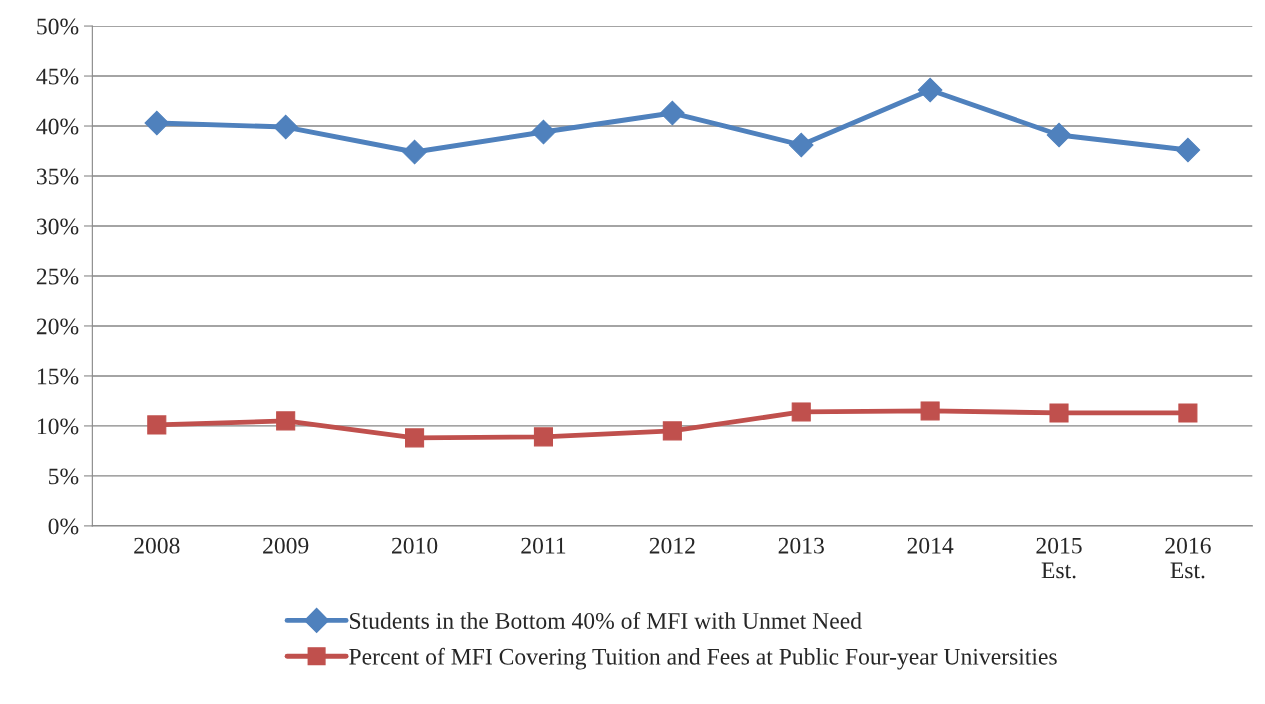  Describe the element at coordinates (703, 658) in the screenshot. I see `legend-label: Percent of MFI Covering Tuition and Fees at Public Four-year Universities` at that location.